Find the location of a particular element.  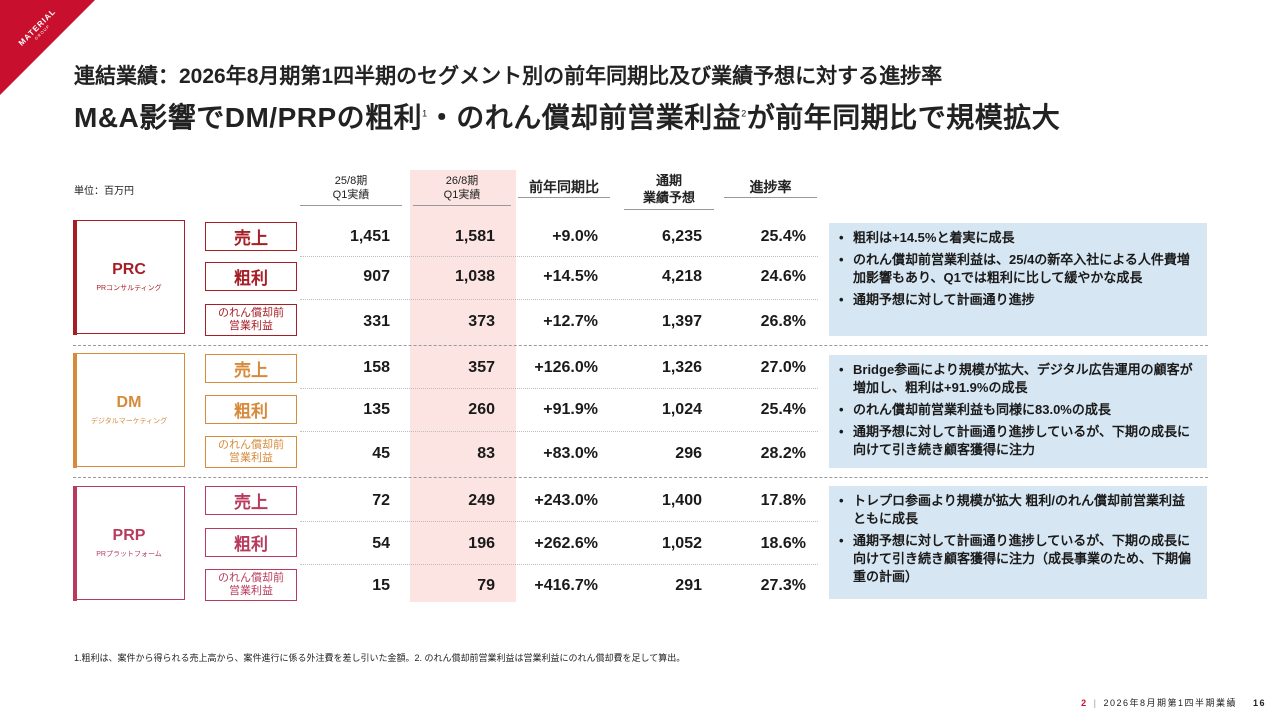

cell-prc-gross-prev: 907 is located at coordinates (376, 276).